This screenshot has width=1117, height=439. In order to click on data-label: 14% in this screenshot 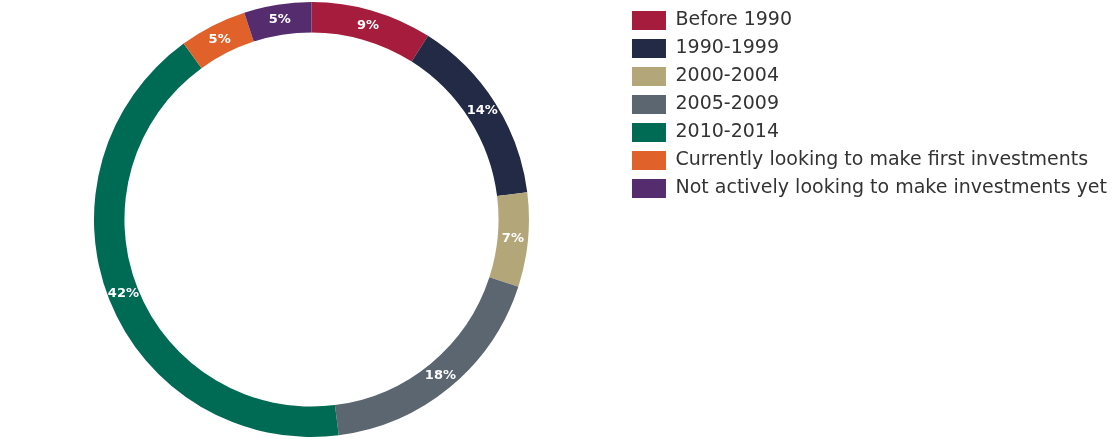, I will do `click(482, 110)`.